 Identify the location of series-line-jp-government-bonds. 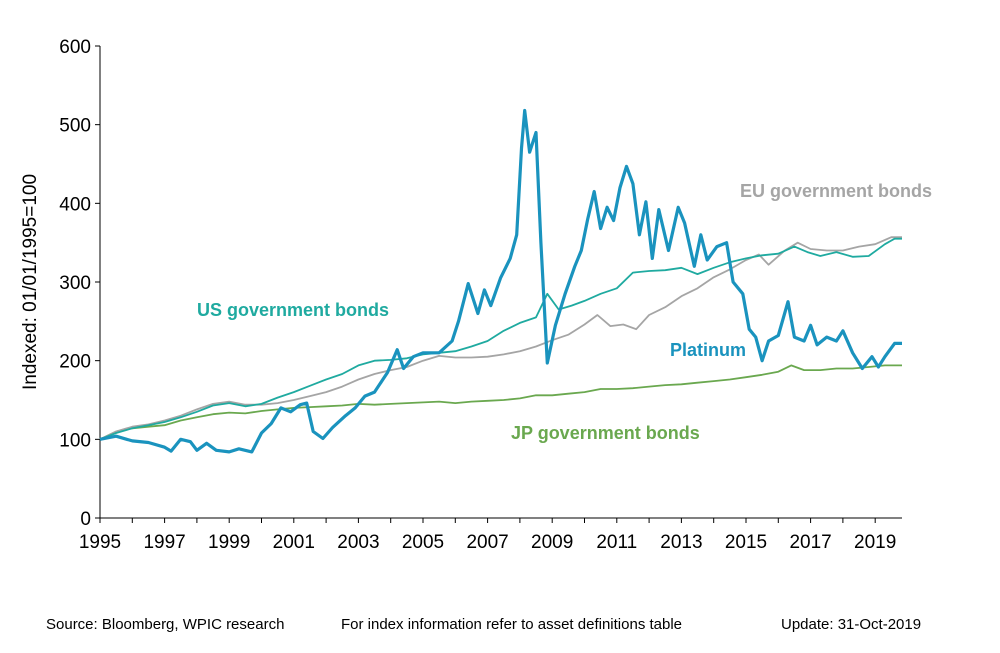
(500, 402).